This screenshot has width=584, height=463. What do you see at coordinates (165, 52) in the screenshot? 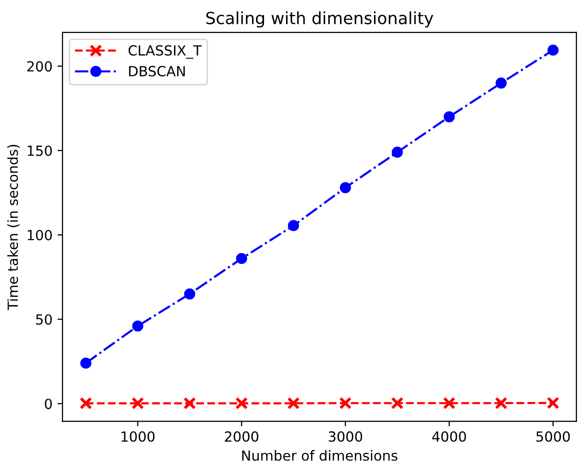
I see `legend-label: CLASSIX_T` at bounding box center [165, 52].